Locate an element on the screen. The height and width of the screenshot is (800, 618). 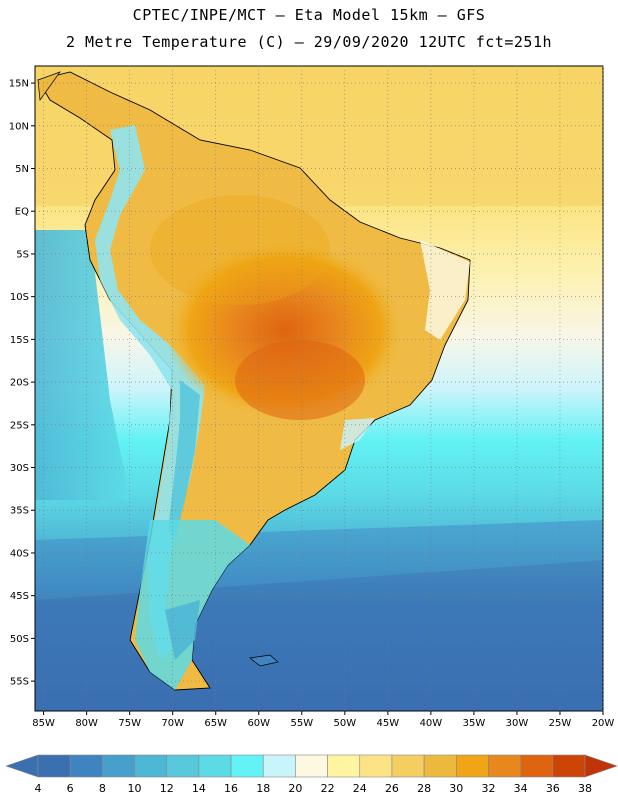
lon-tick-label: 30W is located at coordinates (517, 723).